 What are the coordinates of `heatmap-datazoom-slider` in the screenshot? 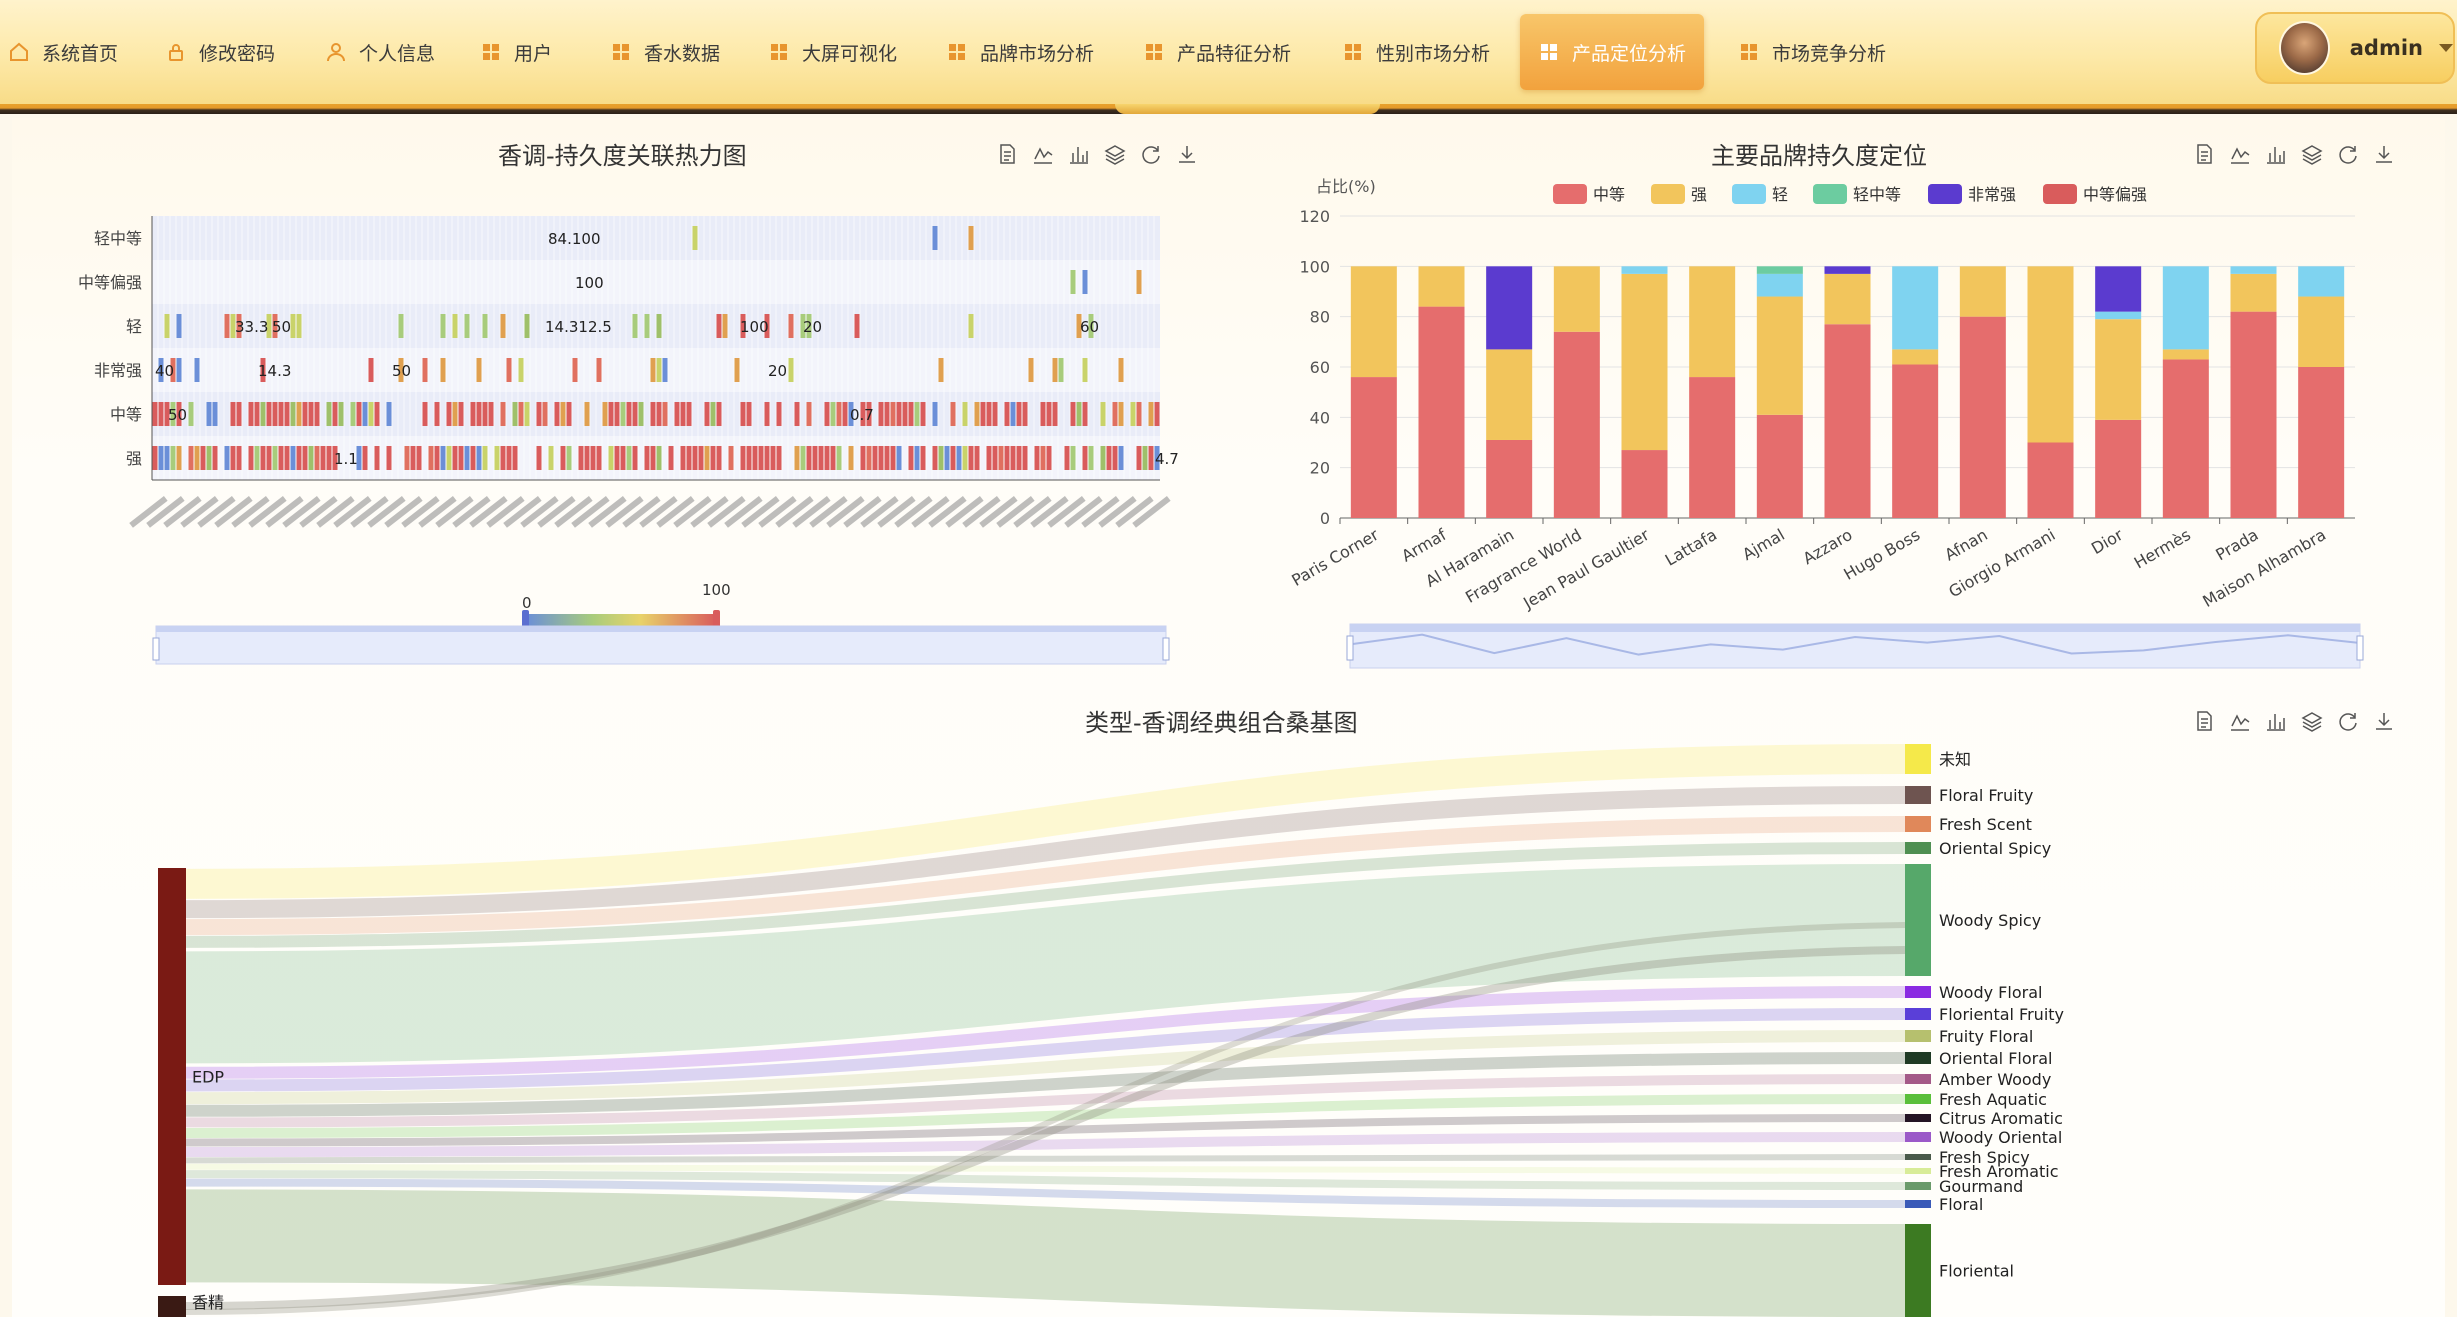 It's located at (661, 645).